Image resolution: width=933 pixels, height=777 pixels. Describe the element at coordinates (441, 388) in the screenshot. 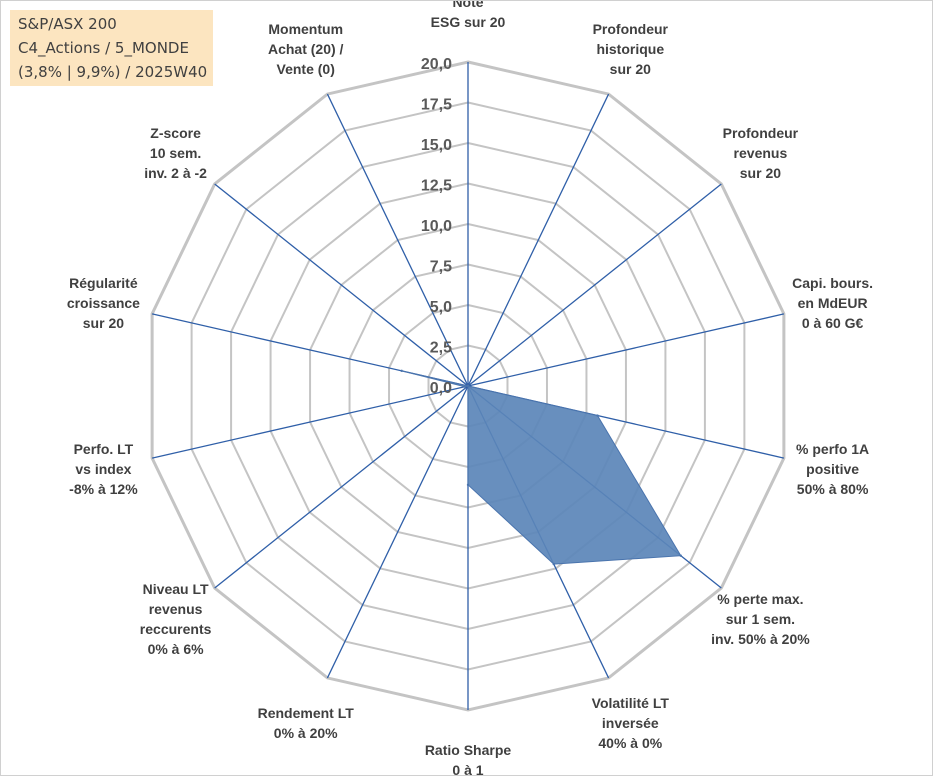

I see `tick-label: 0,0` at that location.